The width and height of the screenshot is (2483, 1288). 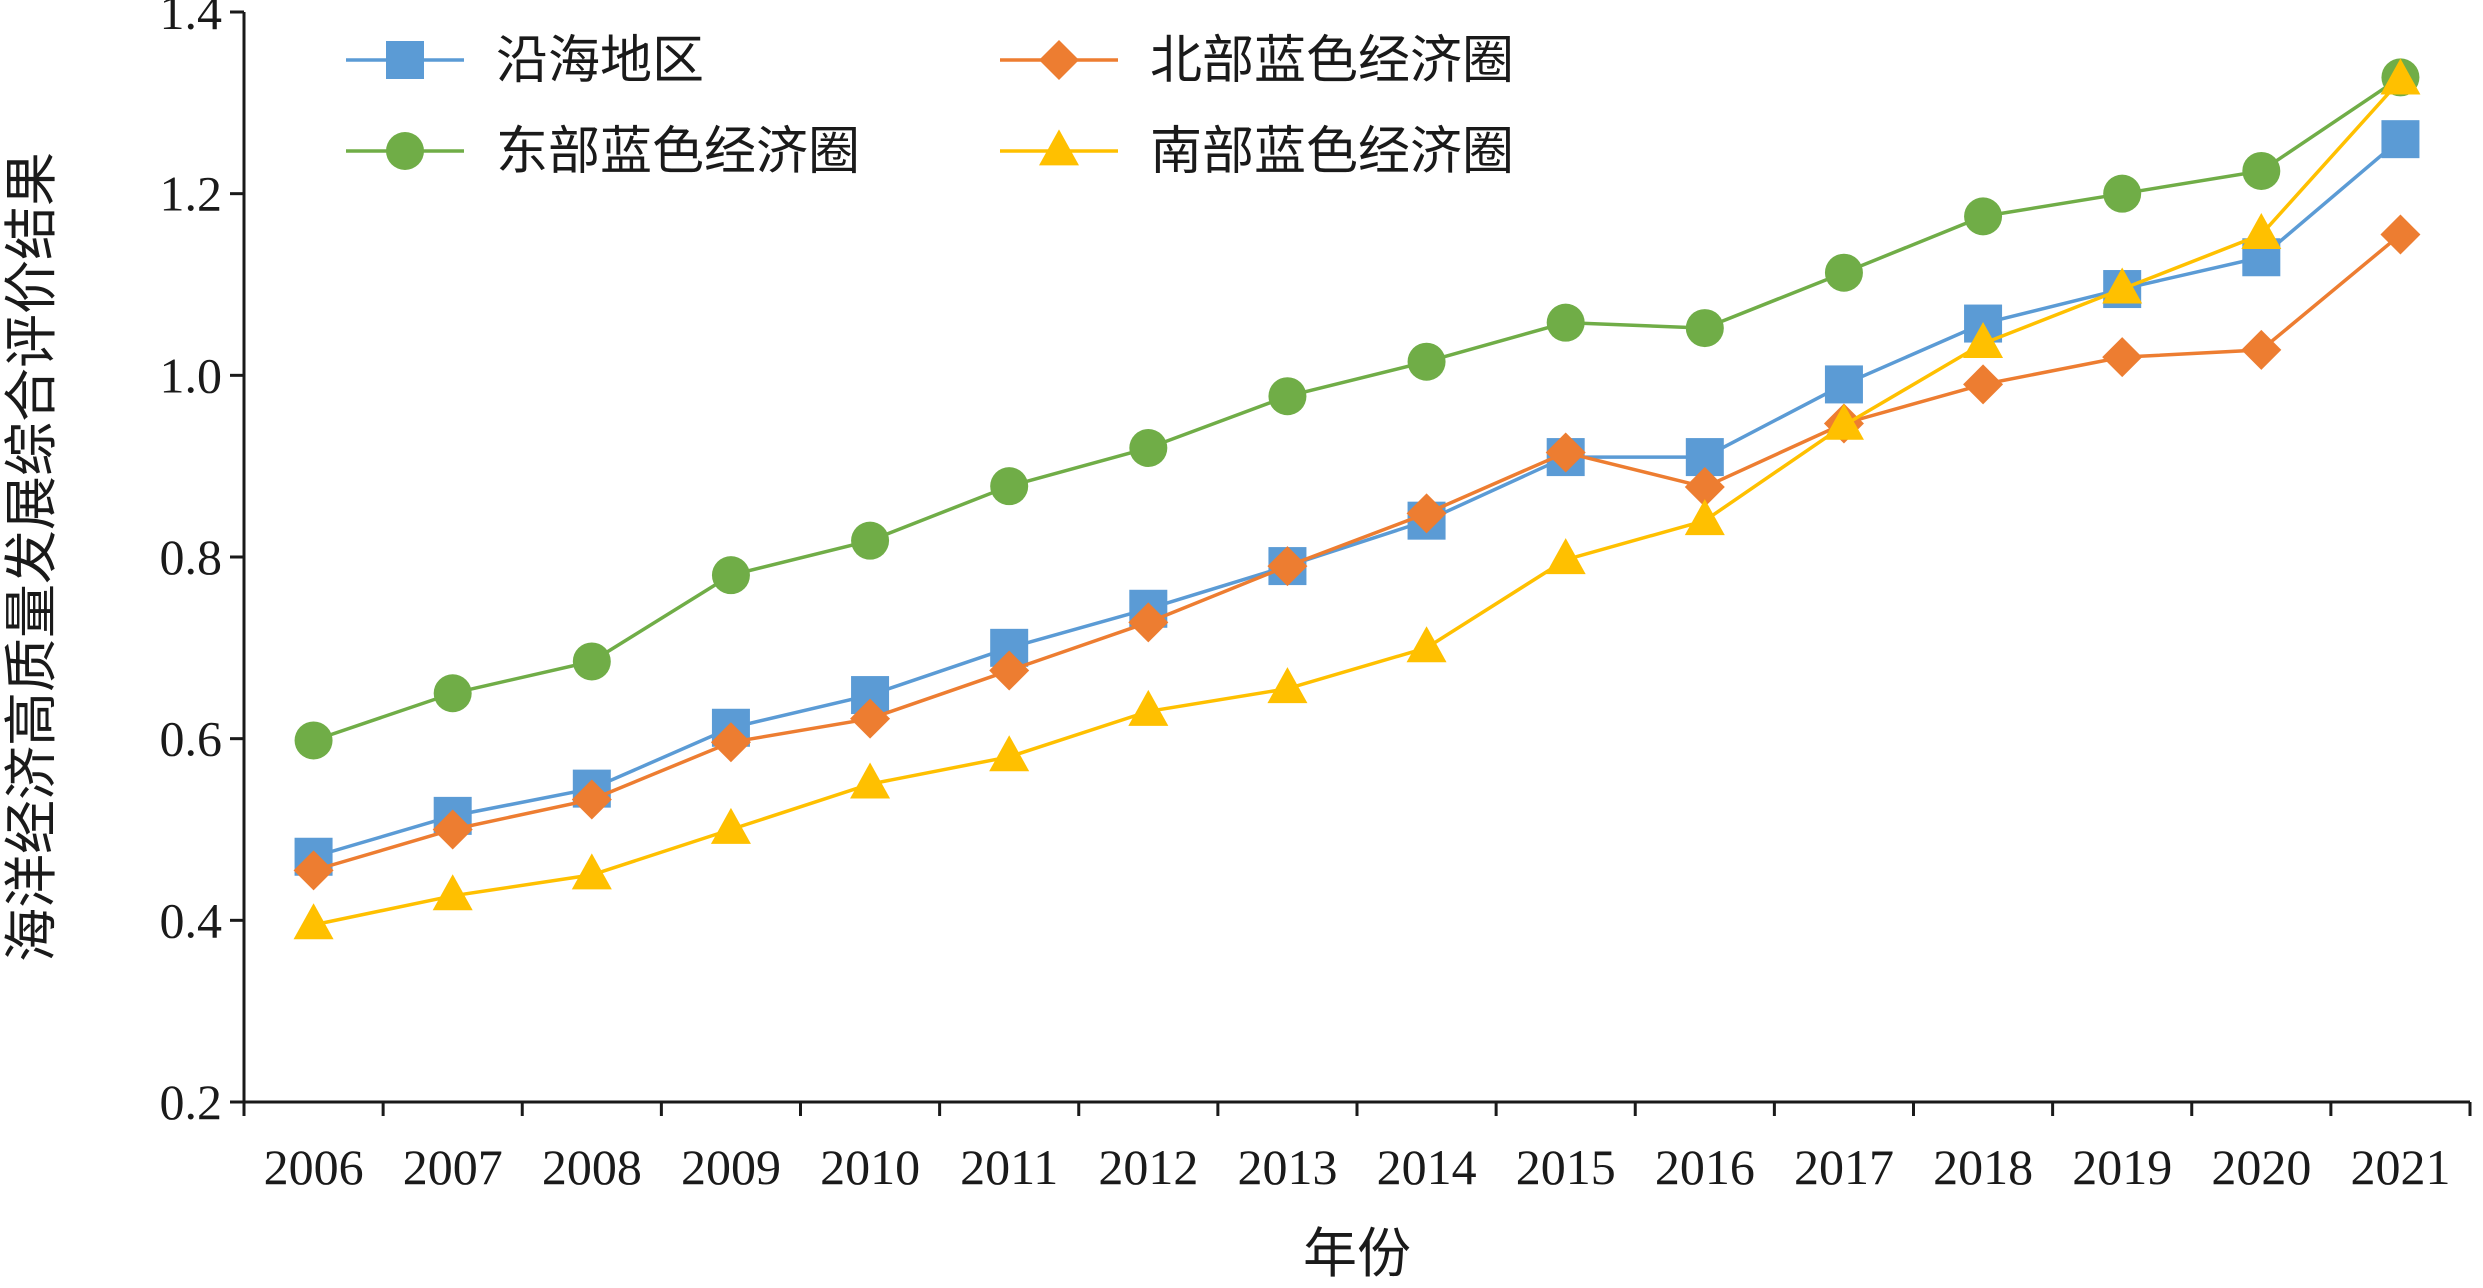 I want to click on y-tick-label: 0.8, so click(x=191, y=557).